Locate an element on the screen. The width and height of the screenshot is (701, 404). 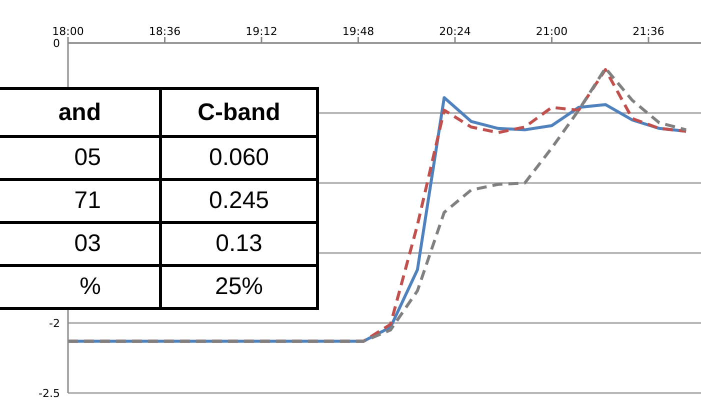
x-tick-label: 21:36 is located at coordinates (648, 31).